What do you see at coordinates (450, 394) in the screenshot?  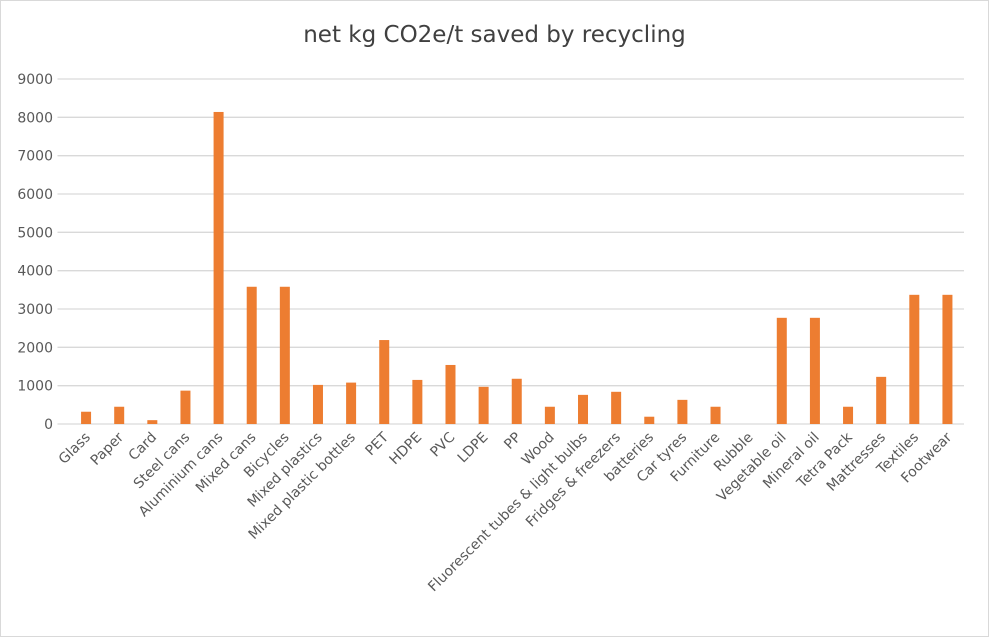 I see `bar-pvc` at bounding box center [450, 394].